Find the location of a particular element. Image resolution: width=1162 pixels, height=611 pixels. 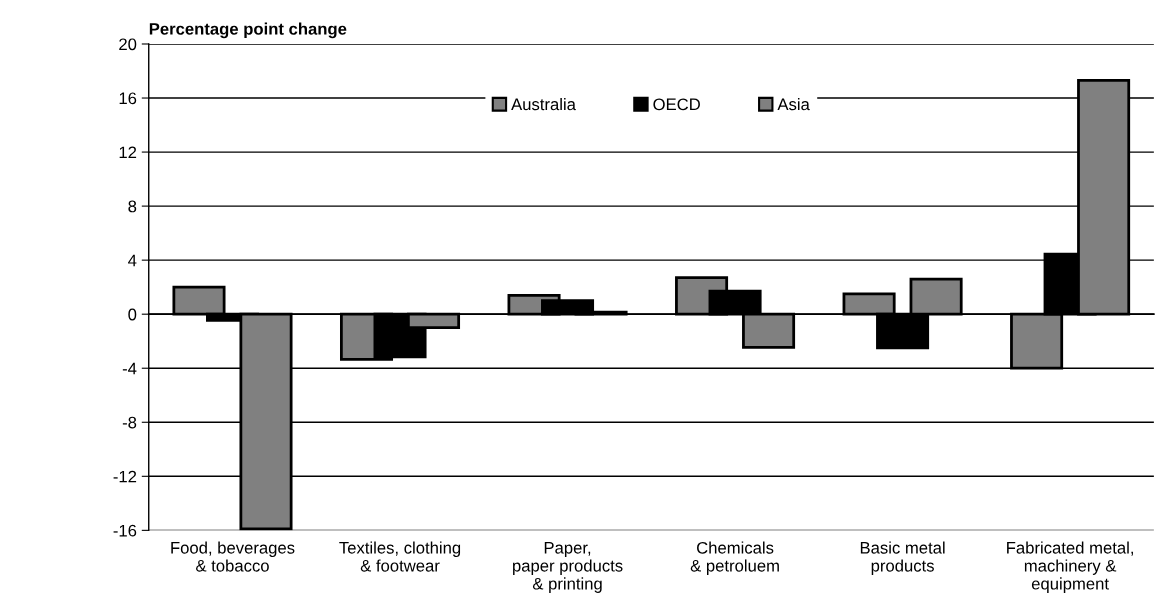

x-tick-label: Textiles, clothing & footwear is located at coordinates (400, 556).